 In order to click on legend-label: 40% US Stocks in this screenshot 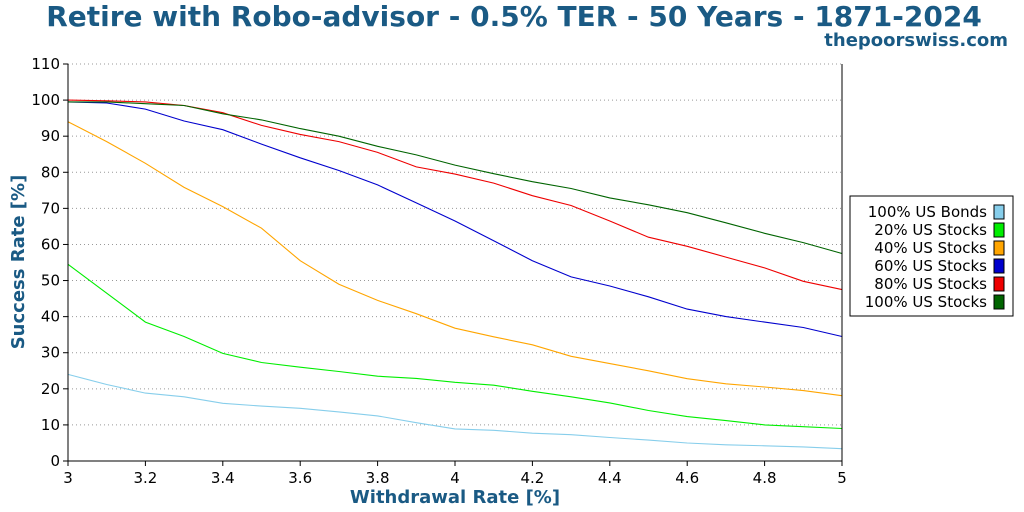, I will do `click(930, 248)`.